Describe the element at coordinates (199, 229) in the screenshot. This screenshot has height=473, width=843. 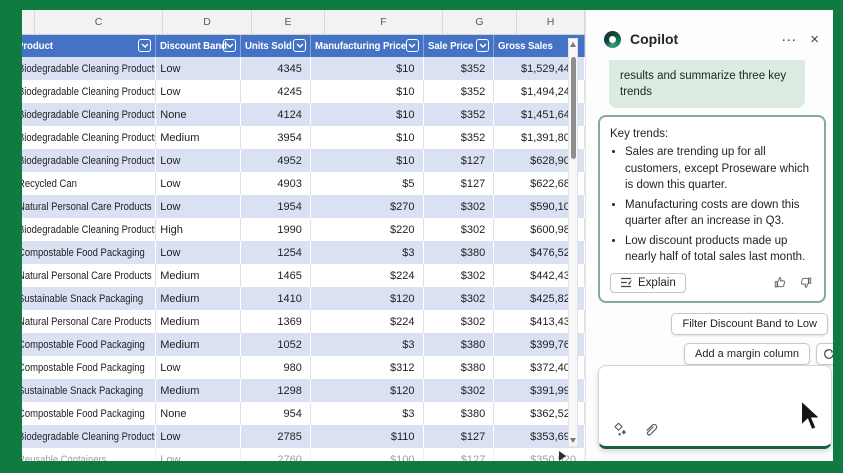
I see `cell-discount-band: High` at that location.